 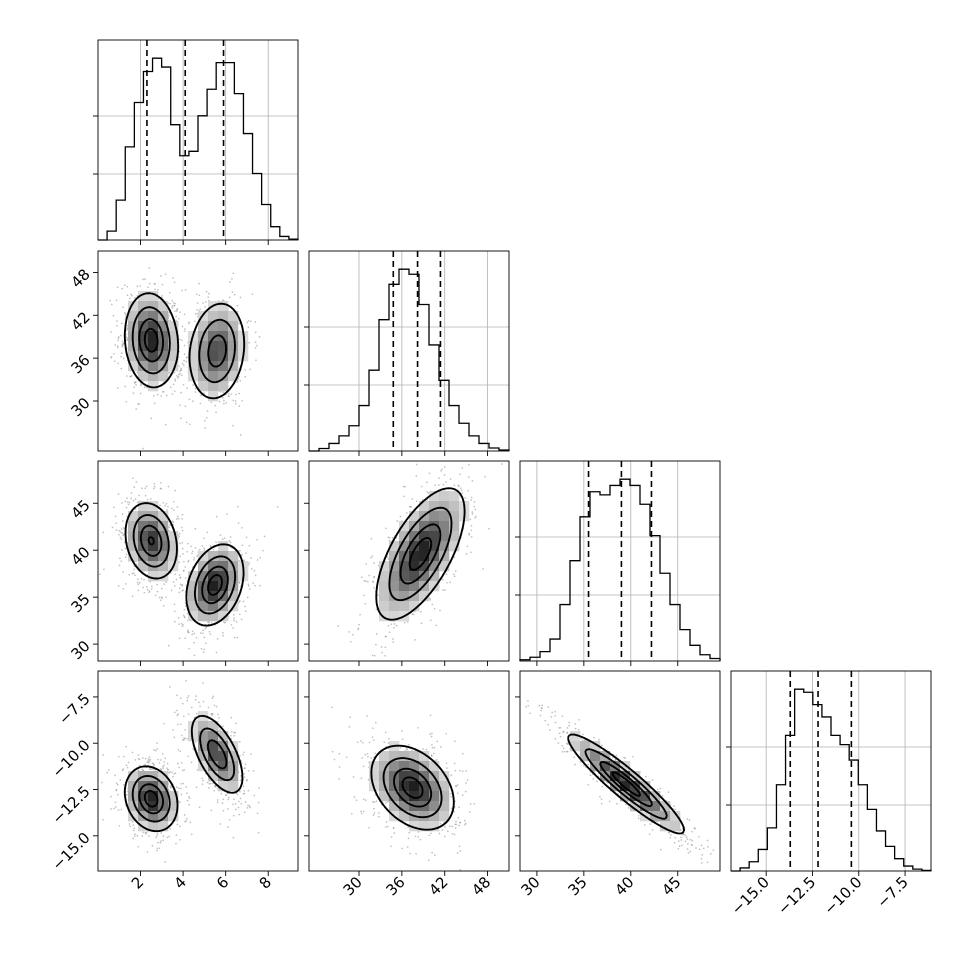 What do you see at coordinates (265, 882) in the screenshot?
I see `x-tick-label-0-3: 8` at bounding box center [265, 882].